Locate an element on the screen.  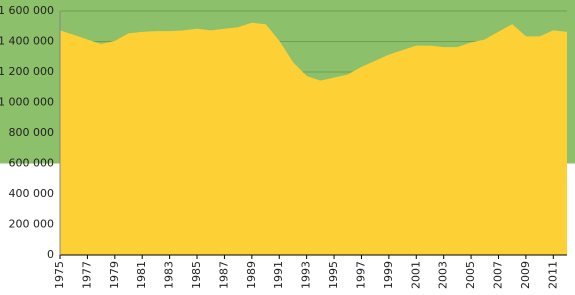
y-tick-label: 800 000 is located at coordinates (32, 132).